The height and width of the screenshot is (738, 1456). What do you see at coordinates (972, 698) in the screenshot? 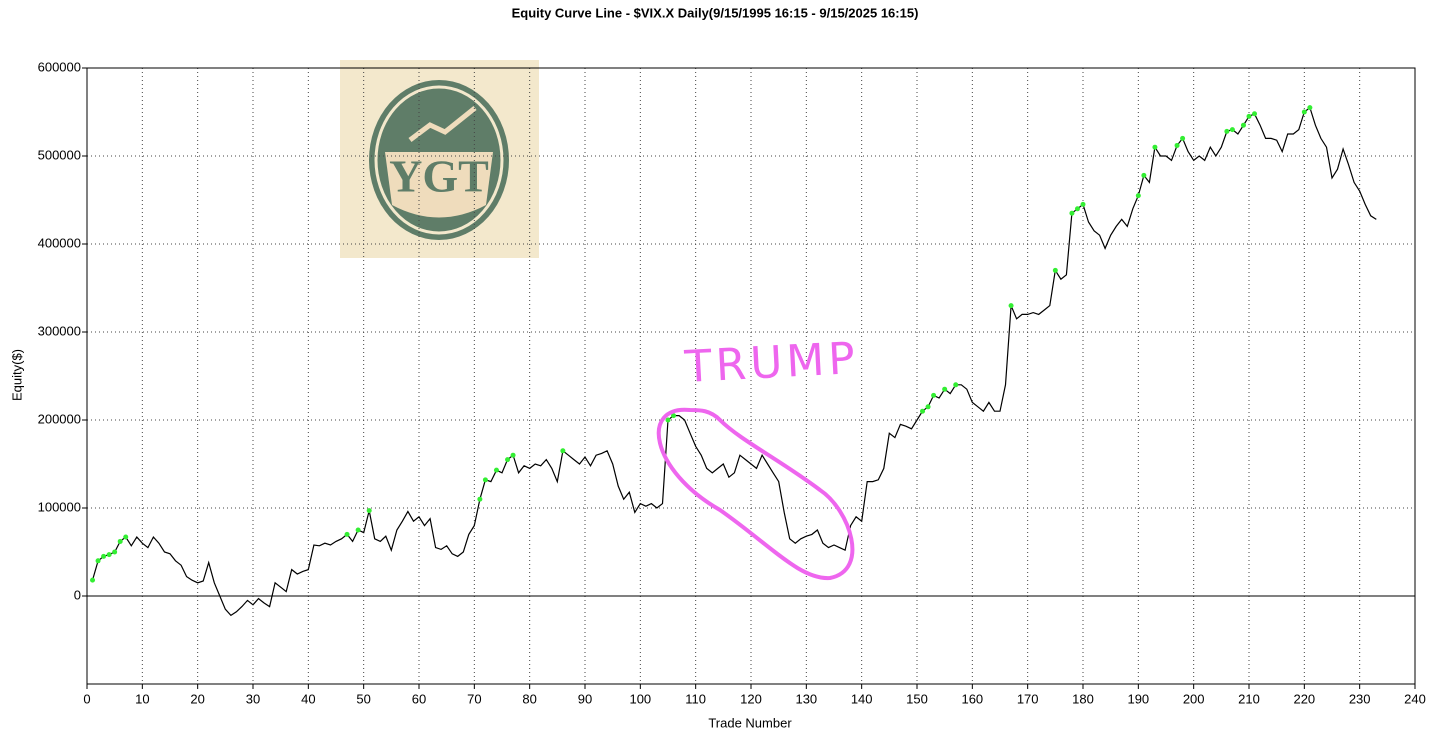
I see `x-tick-label: 160` at bounding box center [972, 698].